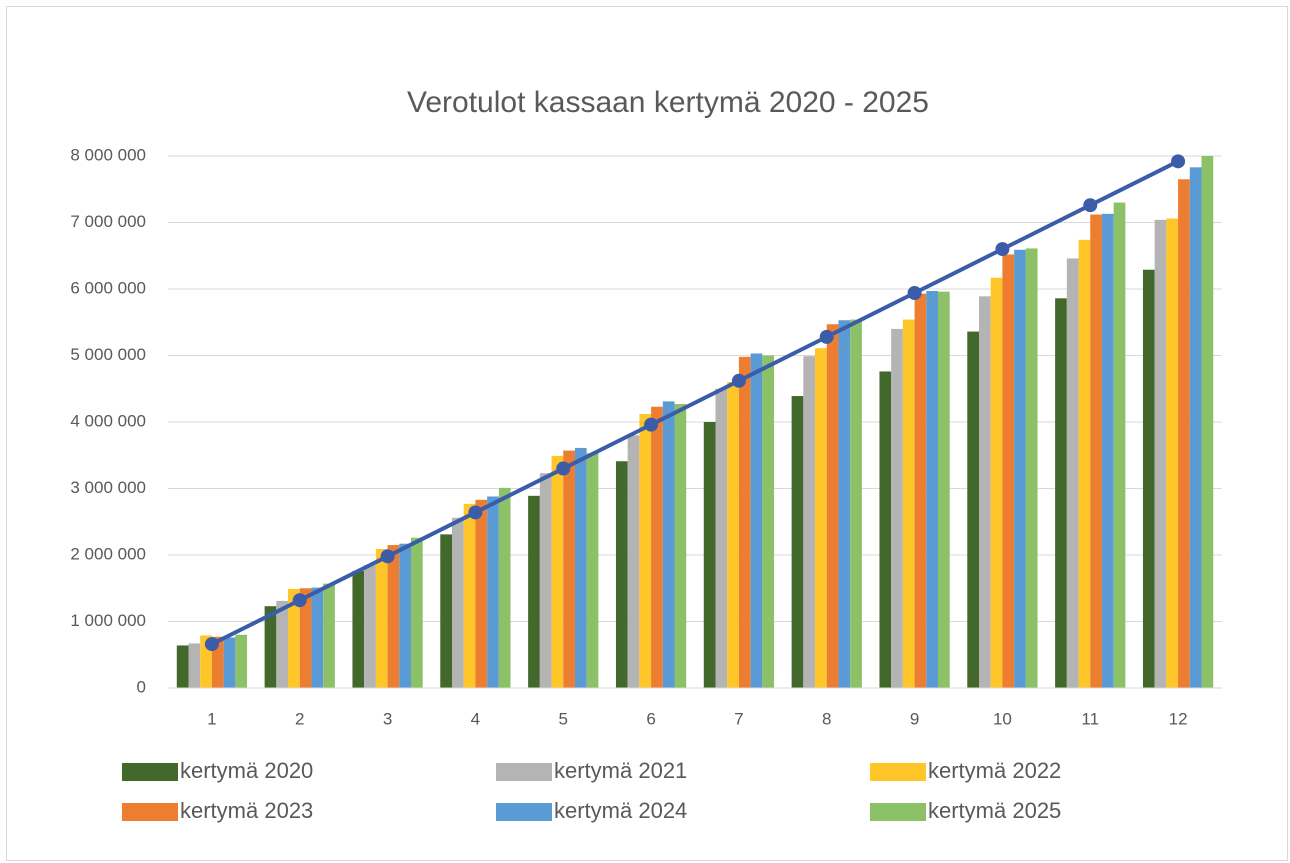  I want to click on x-tick-label: 9, so click(914, 718).